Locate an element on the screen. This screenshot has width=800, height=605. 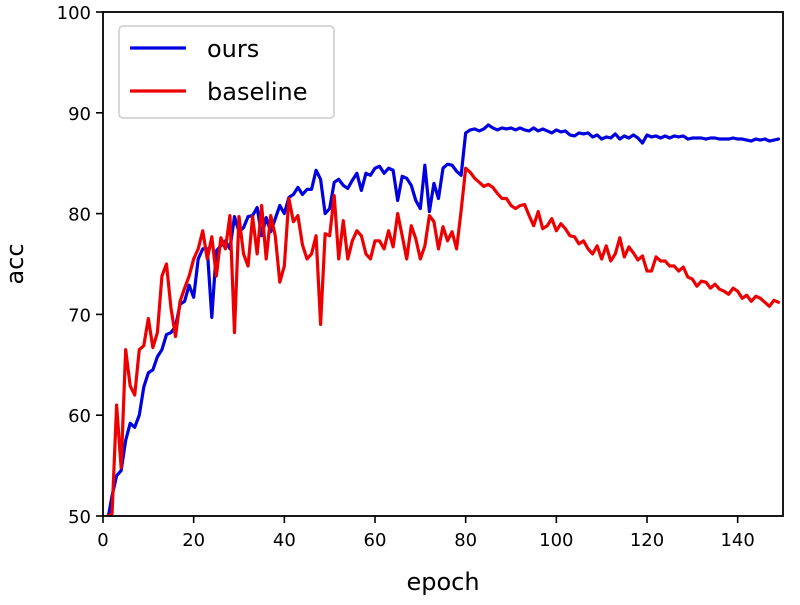
y-tick-label: 80 is located at coordinates (79, 215).